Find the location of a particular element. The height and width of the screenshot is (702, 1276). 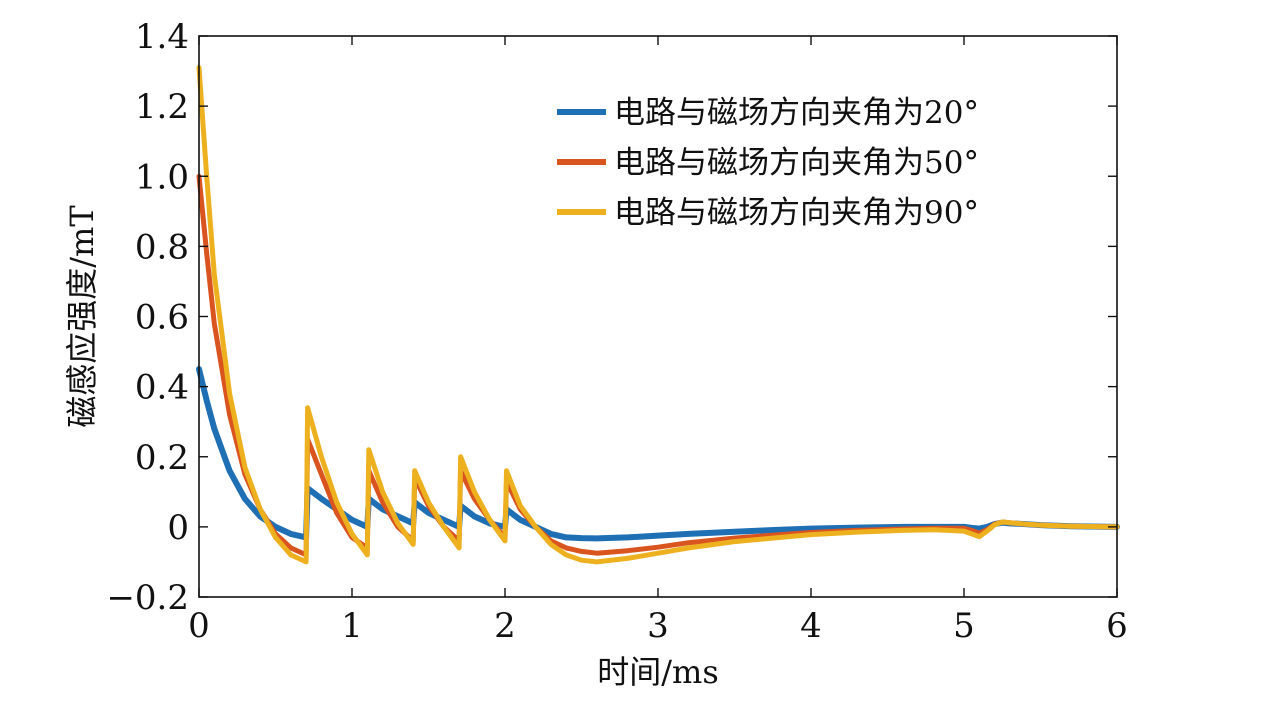

x-axis-title: 时间/ms is located at coordinates (658, 672).